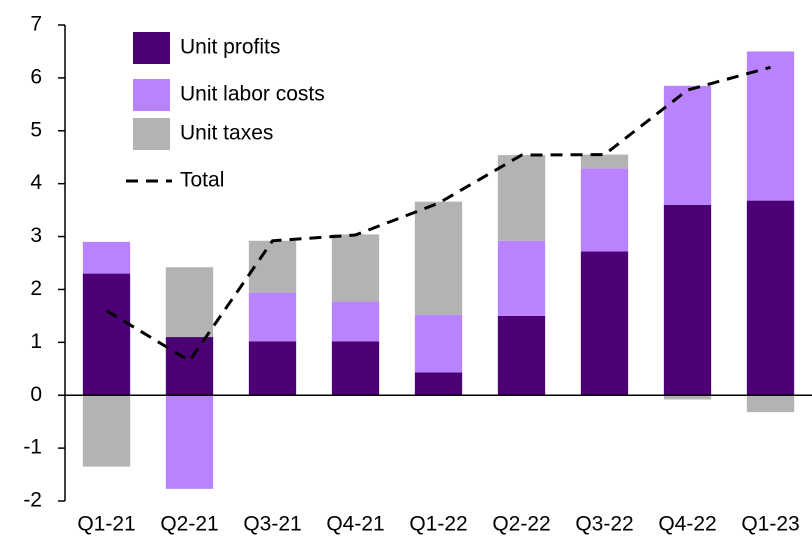 The width and height of the screenshot is (812, 539). What do you see at coordinates (36, 341) in the screenshot?
I see `y-tick-label: 1` at bounding box center [36, 341].